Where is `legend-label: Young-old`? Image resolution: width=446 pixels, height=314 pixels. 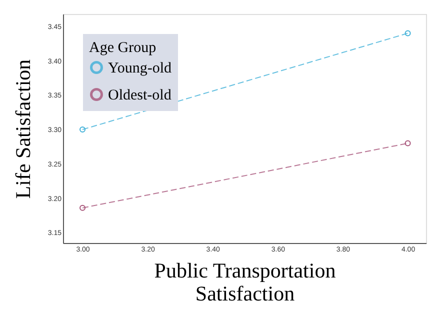 legend-label: Young-old is located at coordinates (140, 68).